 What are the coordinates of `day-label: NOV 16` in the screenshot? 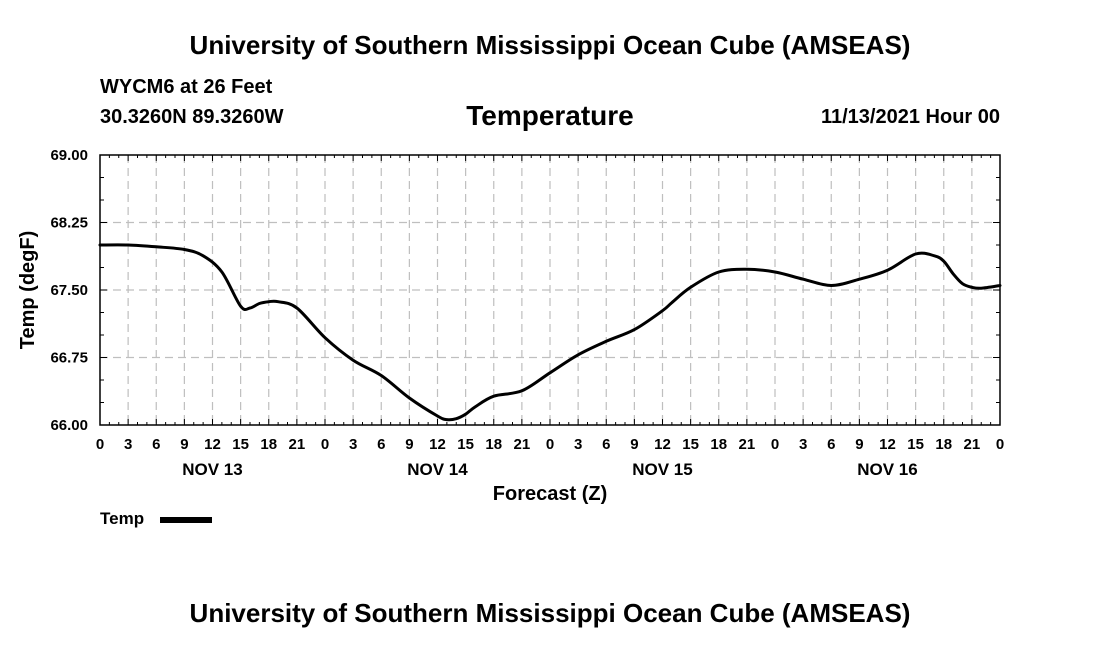 It's located at (887, 469).